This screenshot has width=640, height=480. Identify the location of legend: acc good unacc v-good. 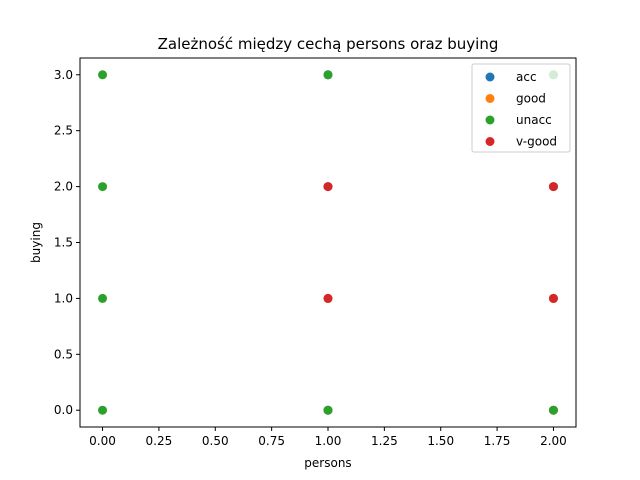
(521, 108).